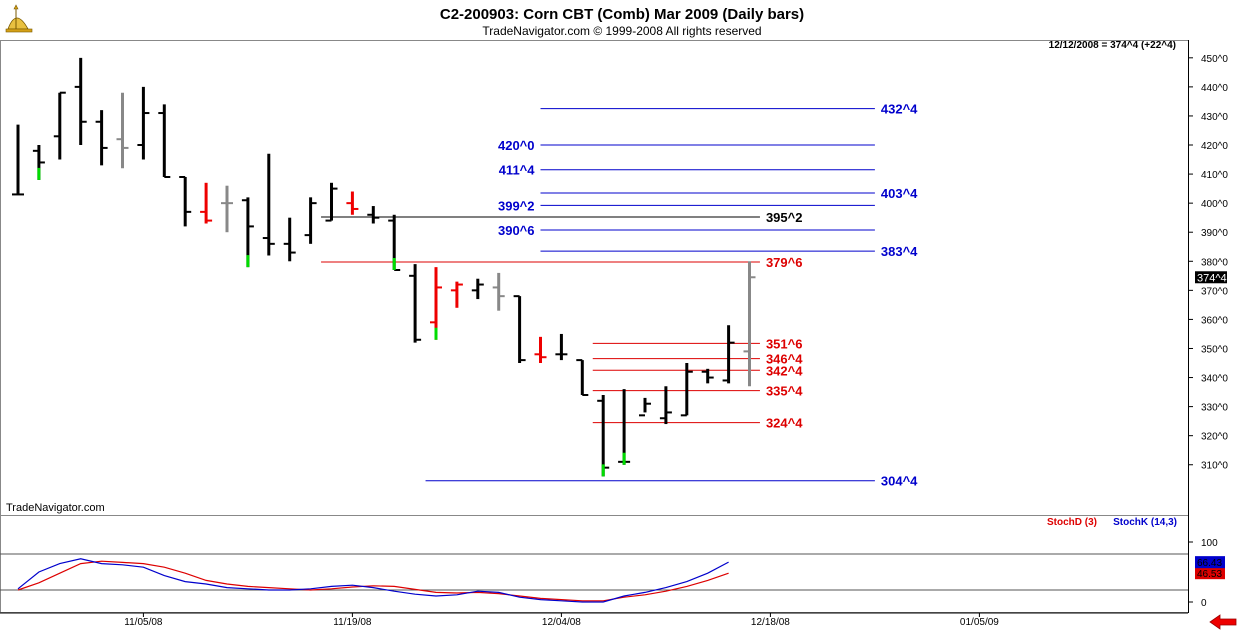 The width and height of the screenshot is (1245, 631). Describe the element at coordinates (1214, 408) in the screenshot. I see `price-tick-label: 330^0` at that location.